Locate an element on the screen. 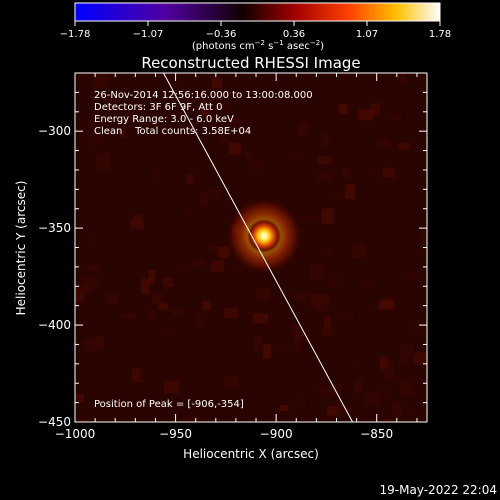 The height and width of the screenshot is (500, 500). annotation-total-counts: Clean Total counts: 3.58E+04 is located at coordinates (172, 131).